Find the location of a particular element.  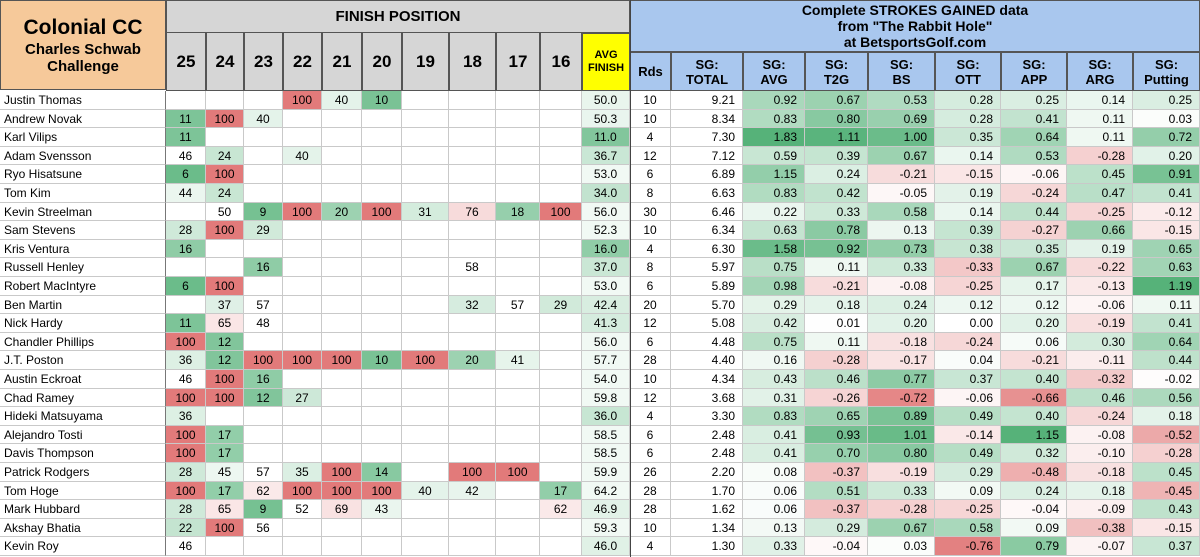

sg-value-cell: 0.08 is located at coordinates (774, 472).